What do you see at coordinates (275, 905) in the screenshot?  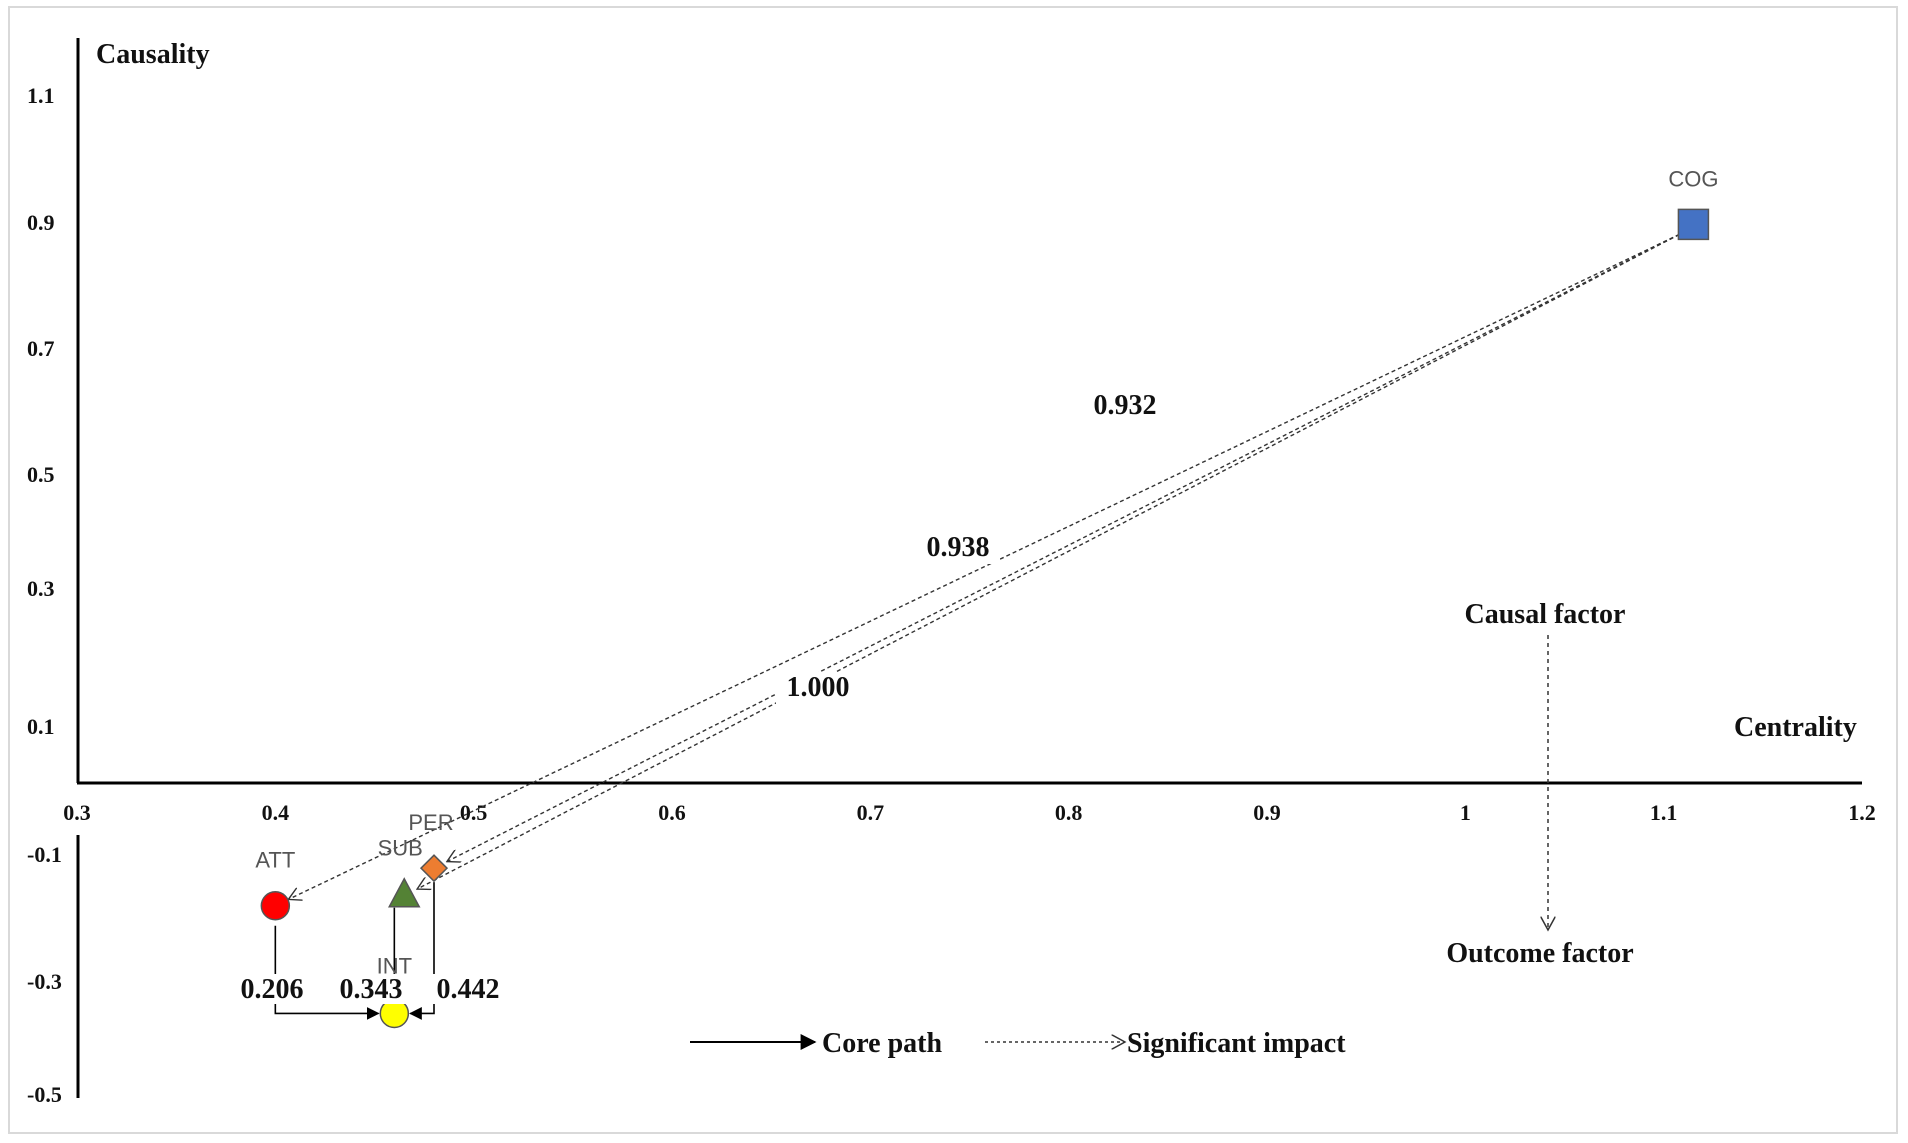 I see `att-node` at bounding box center [275, 905].